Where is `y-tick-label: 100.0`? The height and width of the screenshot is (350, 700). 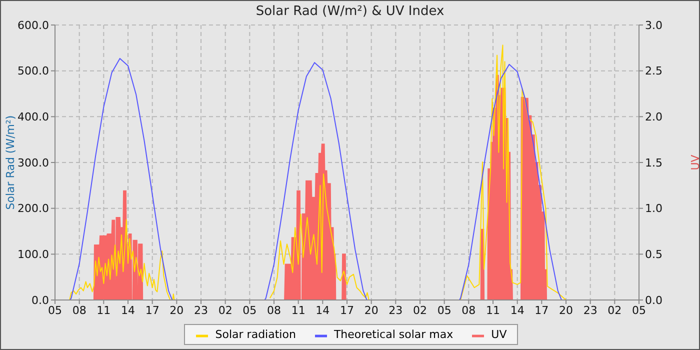
y-tick-label: 100.0 is located at coordinates (33, 255).